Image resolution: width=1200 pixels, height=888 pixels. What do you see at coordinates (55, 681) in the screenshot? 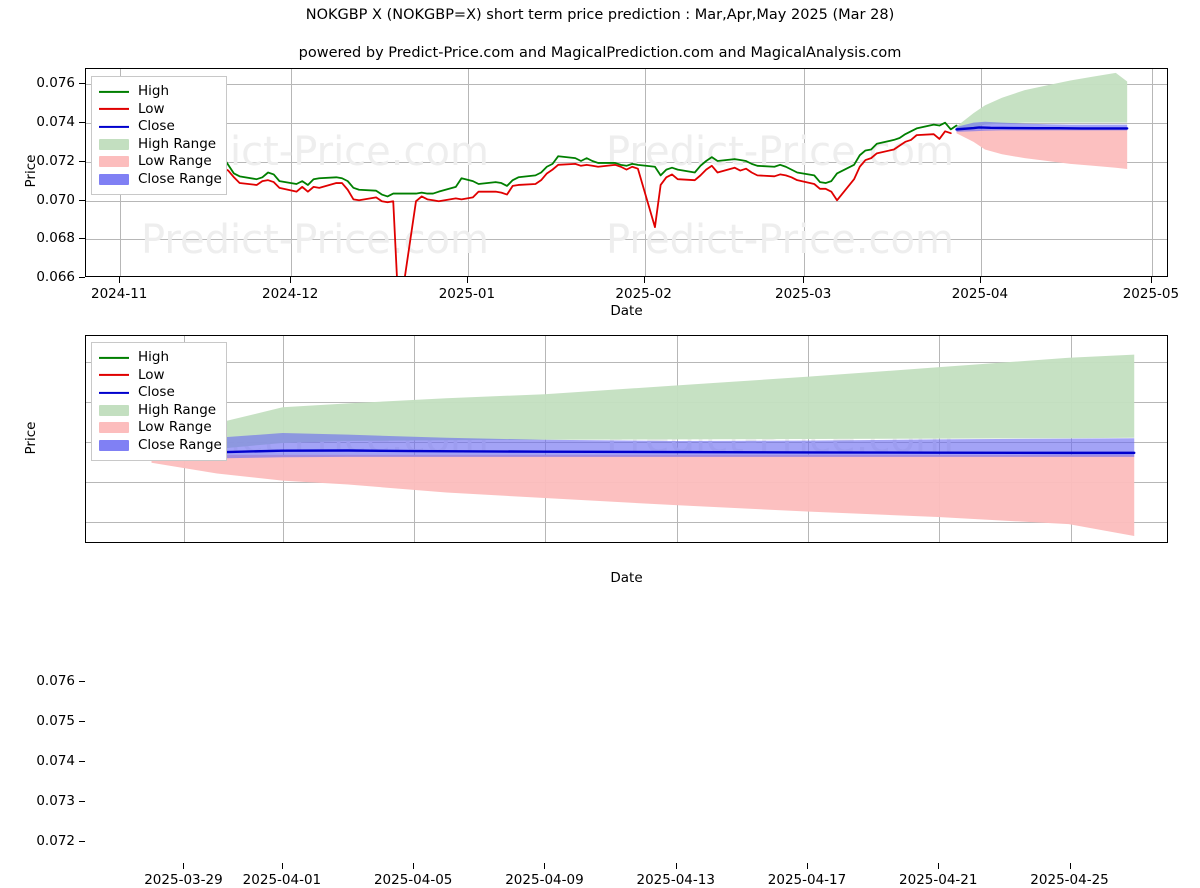
I see `y-axis-tick-label: 0.076` at bounding box center [55, 681].